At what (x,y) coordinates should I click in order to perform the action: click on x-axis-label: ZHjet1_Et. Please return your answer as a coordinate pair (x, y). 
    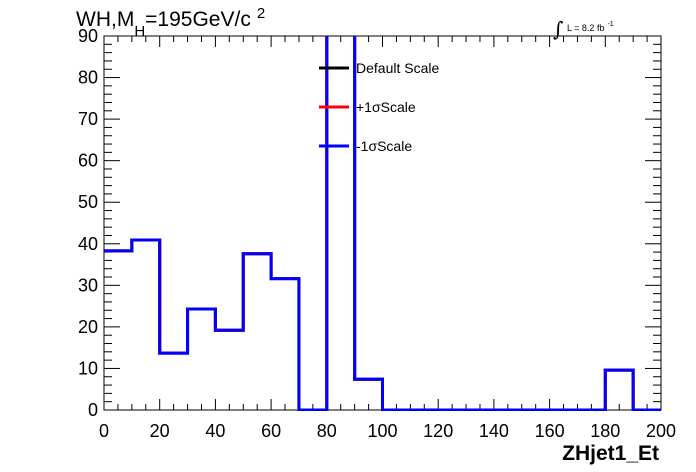
    Looking at the image, I should click on (610, 453).